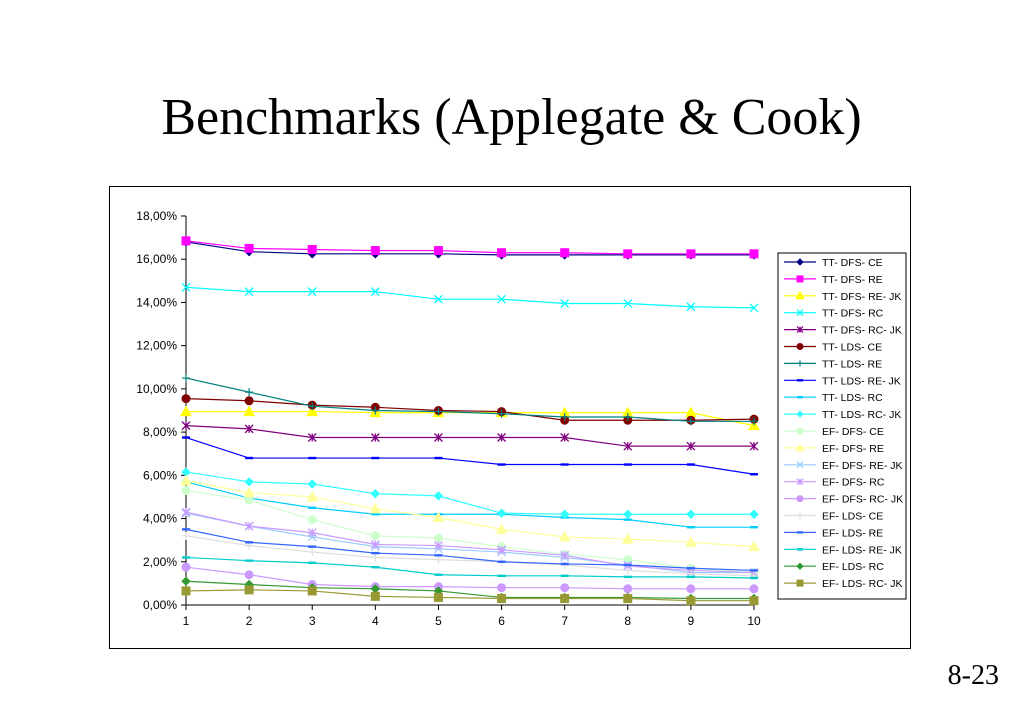 This screenshot has height=708, width=1023. I want to click on page-number: 8-23, so click(973, 675).